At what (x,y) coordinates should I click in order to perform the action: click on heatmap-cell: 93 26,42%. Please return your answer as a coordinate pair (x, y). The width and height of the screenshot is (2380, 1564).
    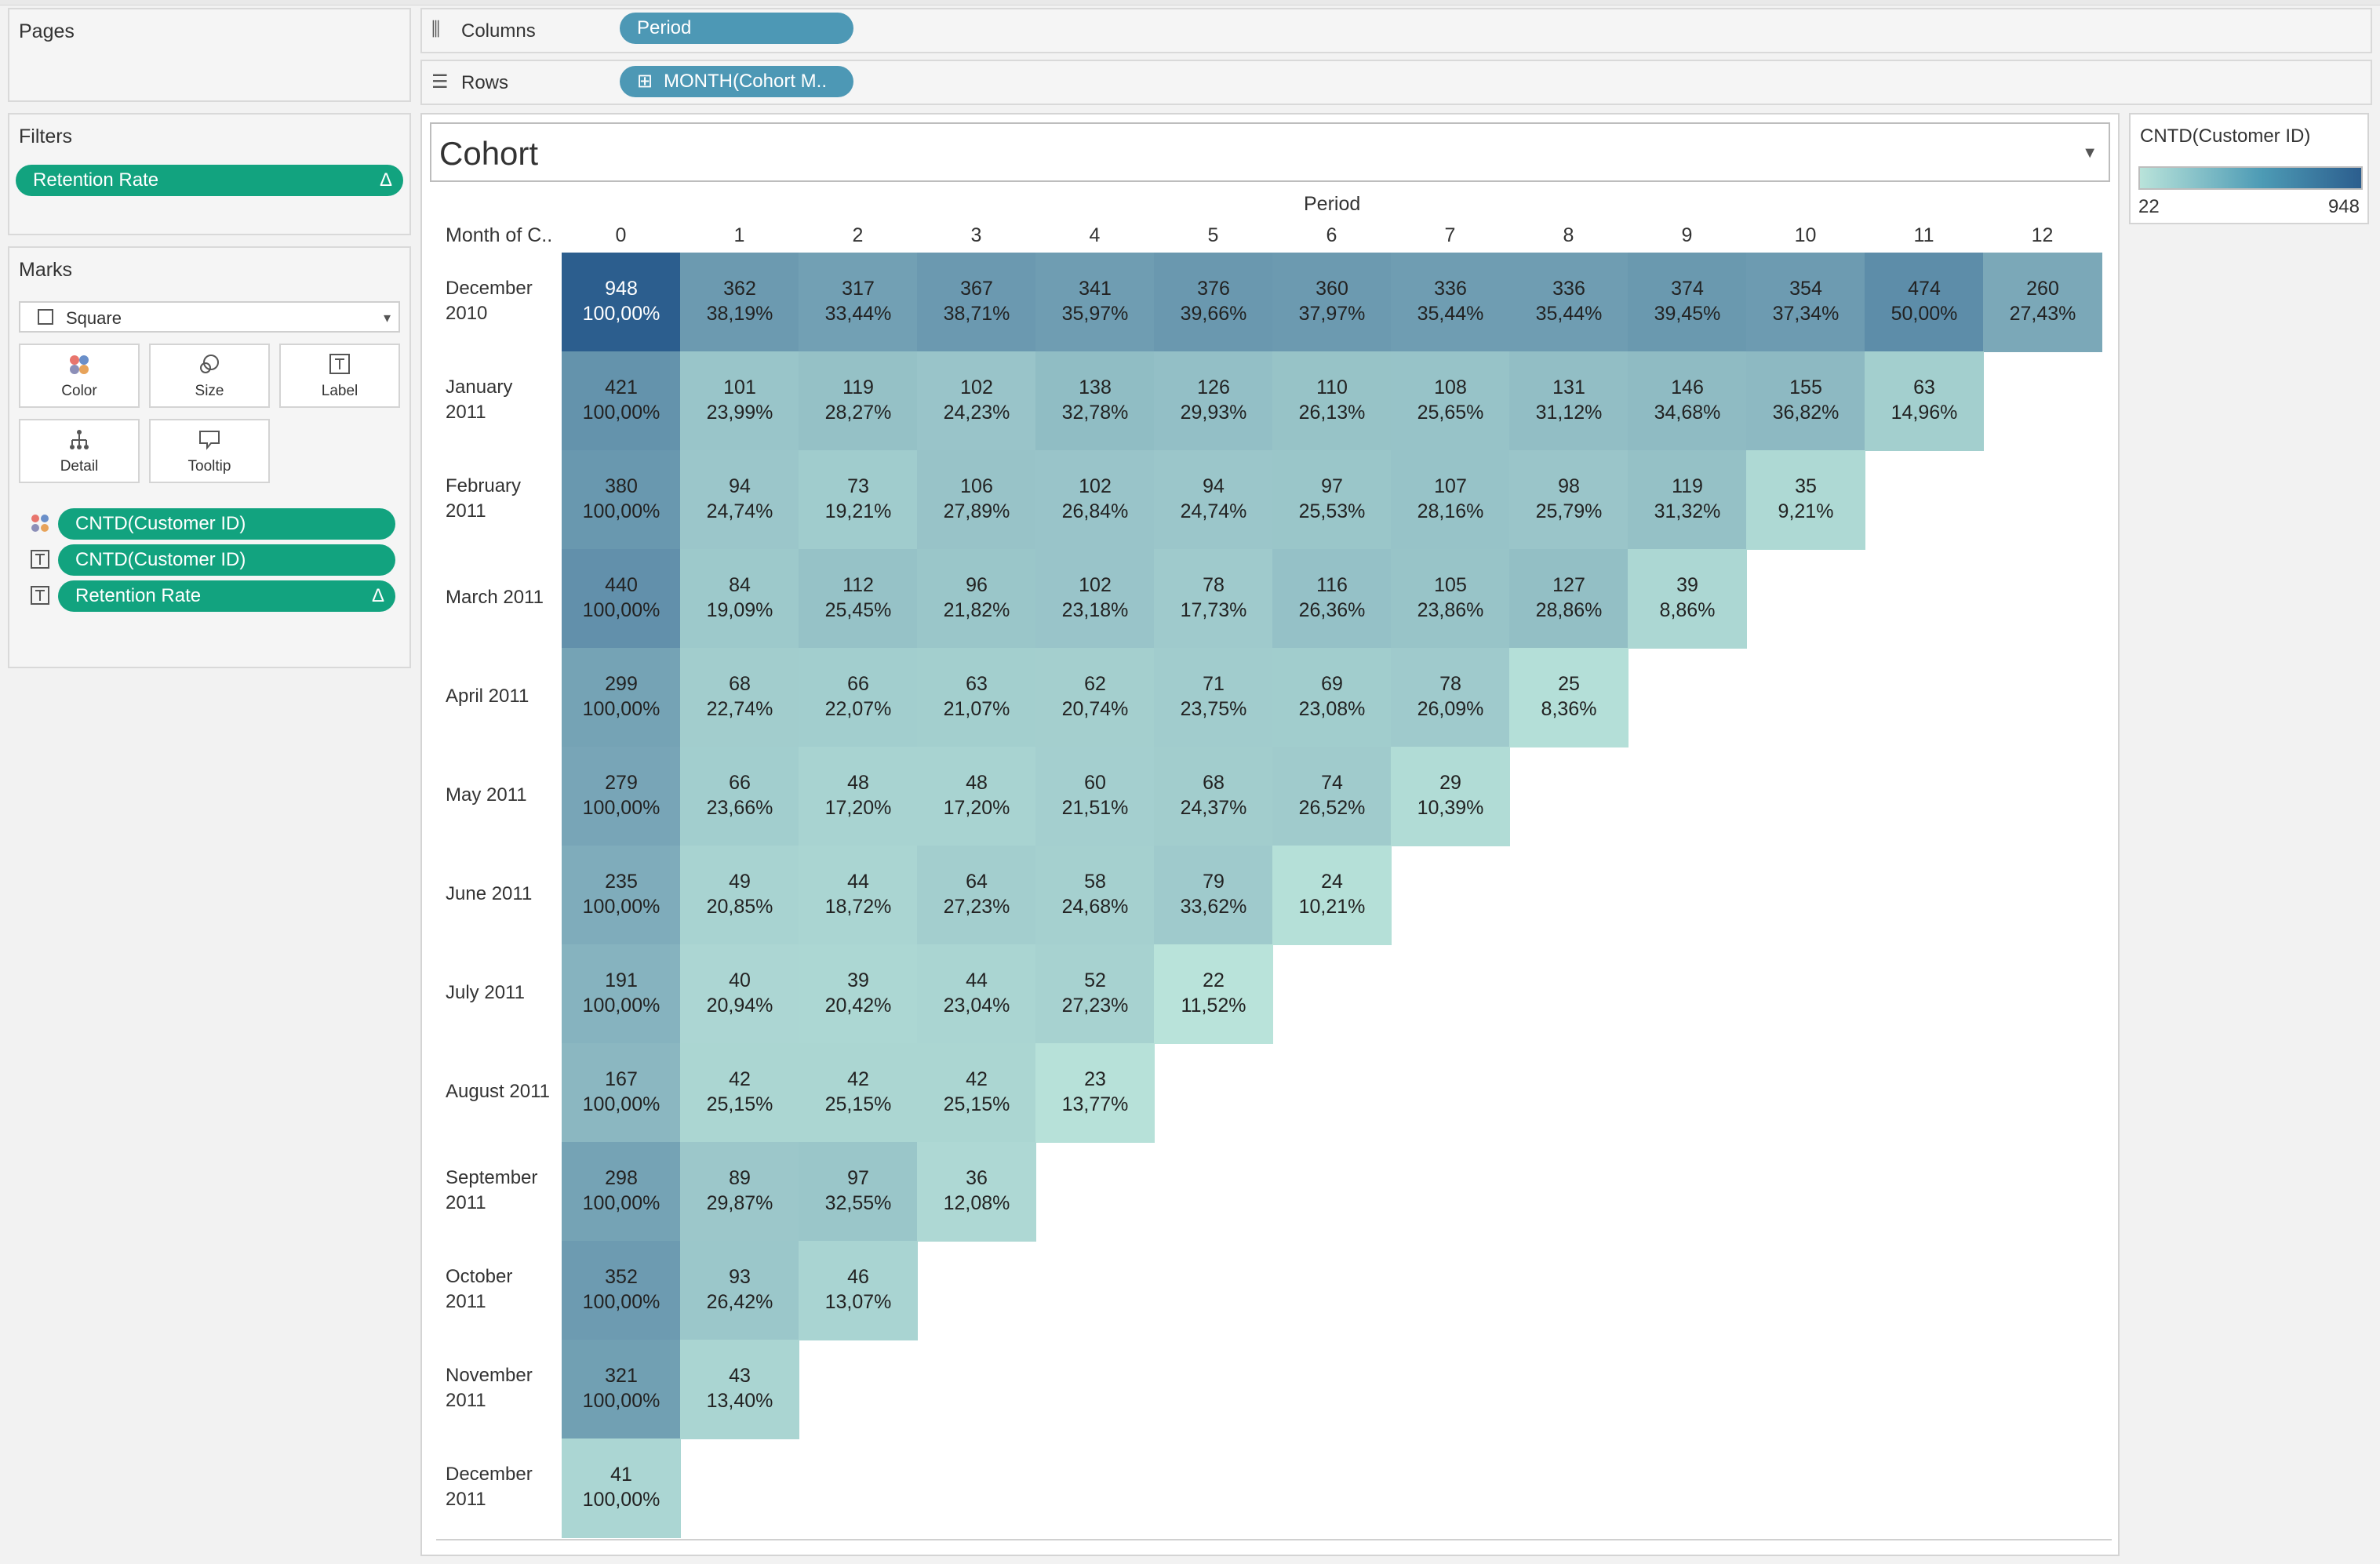
    Looking at the image, I should click on (739, 1290).